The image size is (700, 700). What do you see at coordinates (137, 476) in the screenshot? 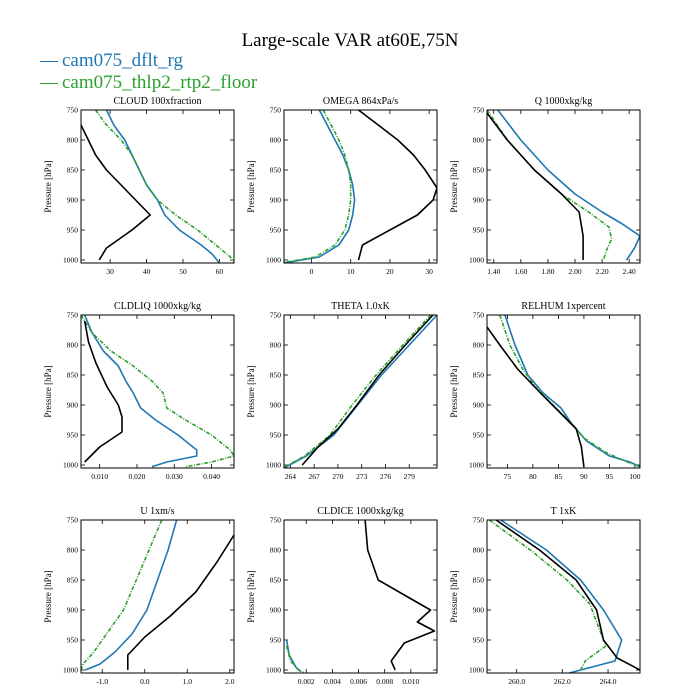
I see `x-tick-label: 0.020` at bounding box center [137, 476].